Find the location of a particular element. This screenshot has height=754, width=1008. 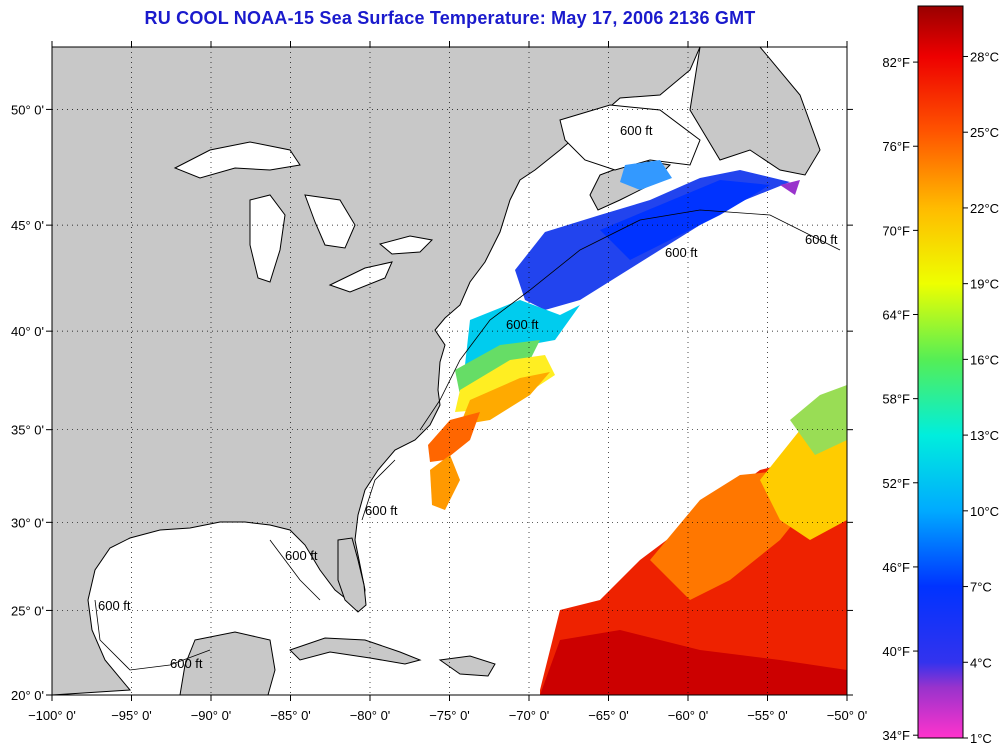

lake-erie is located at coordinates (360, 277).